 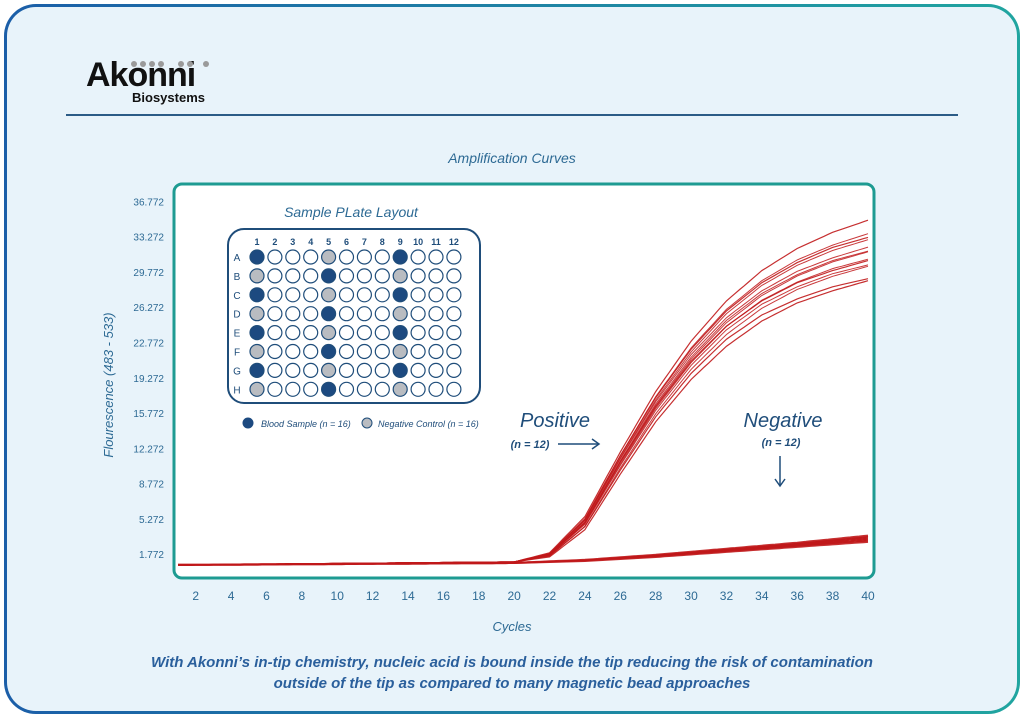 What do you see at coordinates (533, 596) in the screenshot?
I see `x-ticks: 2 4 6 8 10 12 14 16 18 20 22 24 26 28 30 32 34 36 38 40` at bounding box center [533, 596].